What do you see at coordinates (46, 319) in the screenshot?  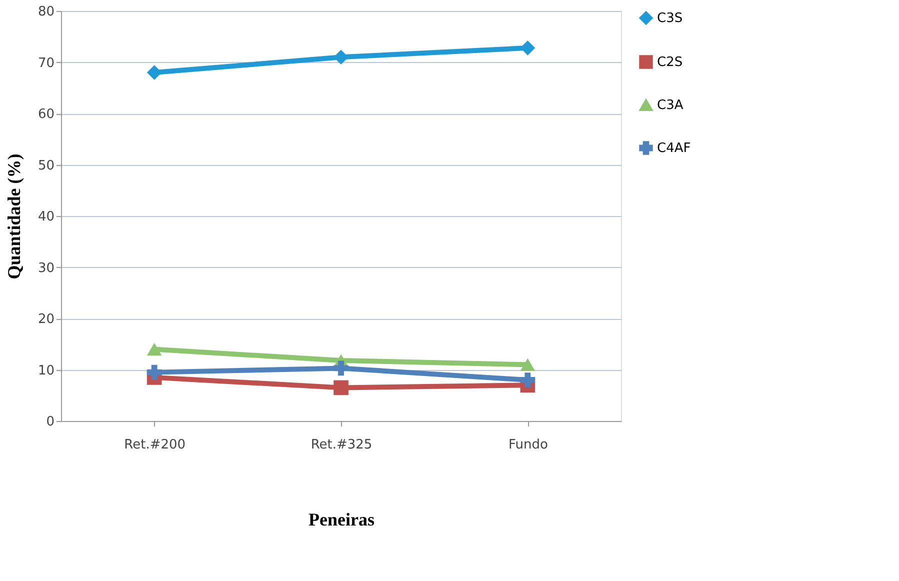 I see `y-tick-label: 20` at bounding box center [46, 319].